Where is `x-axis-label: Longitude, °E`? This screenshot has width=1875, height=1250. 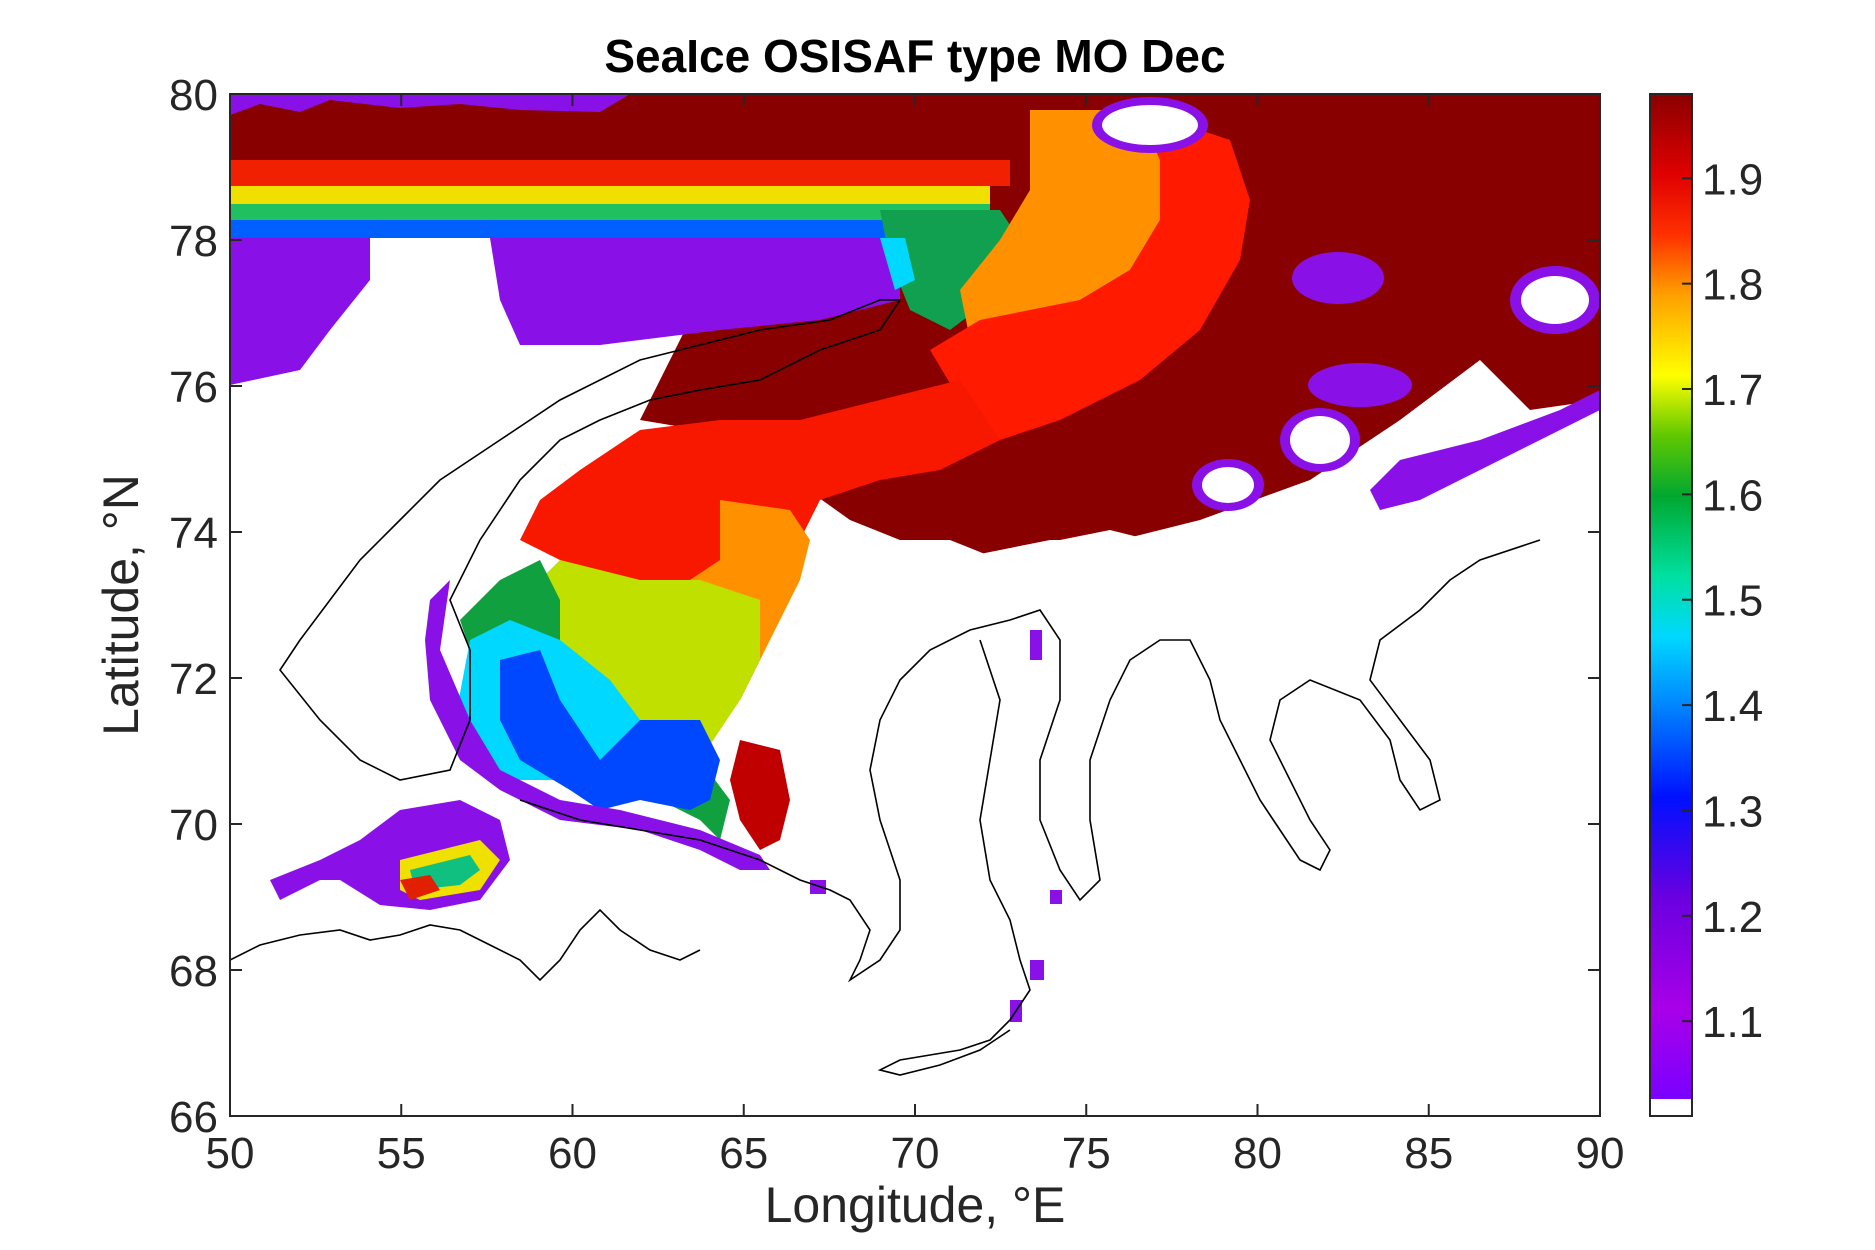 x-axis-label: Longitude, °E is located at coordinates (915, 1205).